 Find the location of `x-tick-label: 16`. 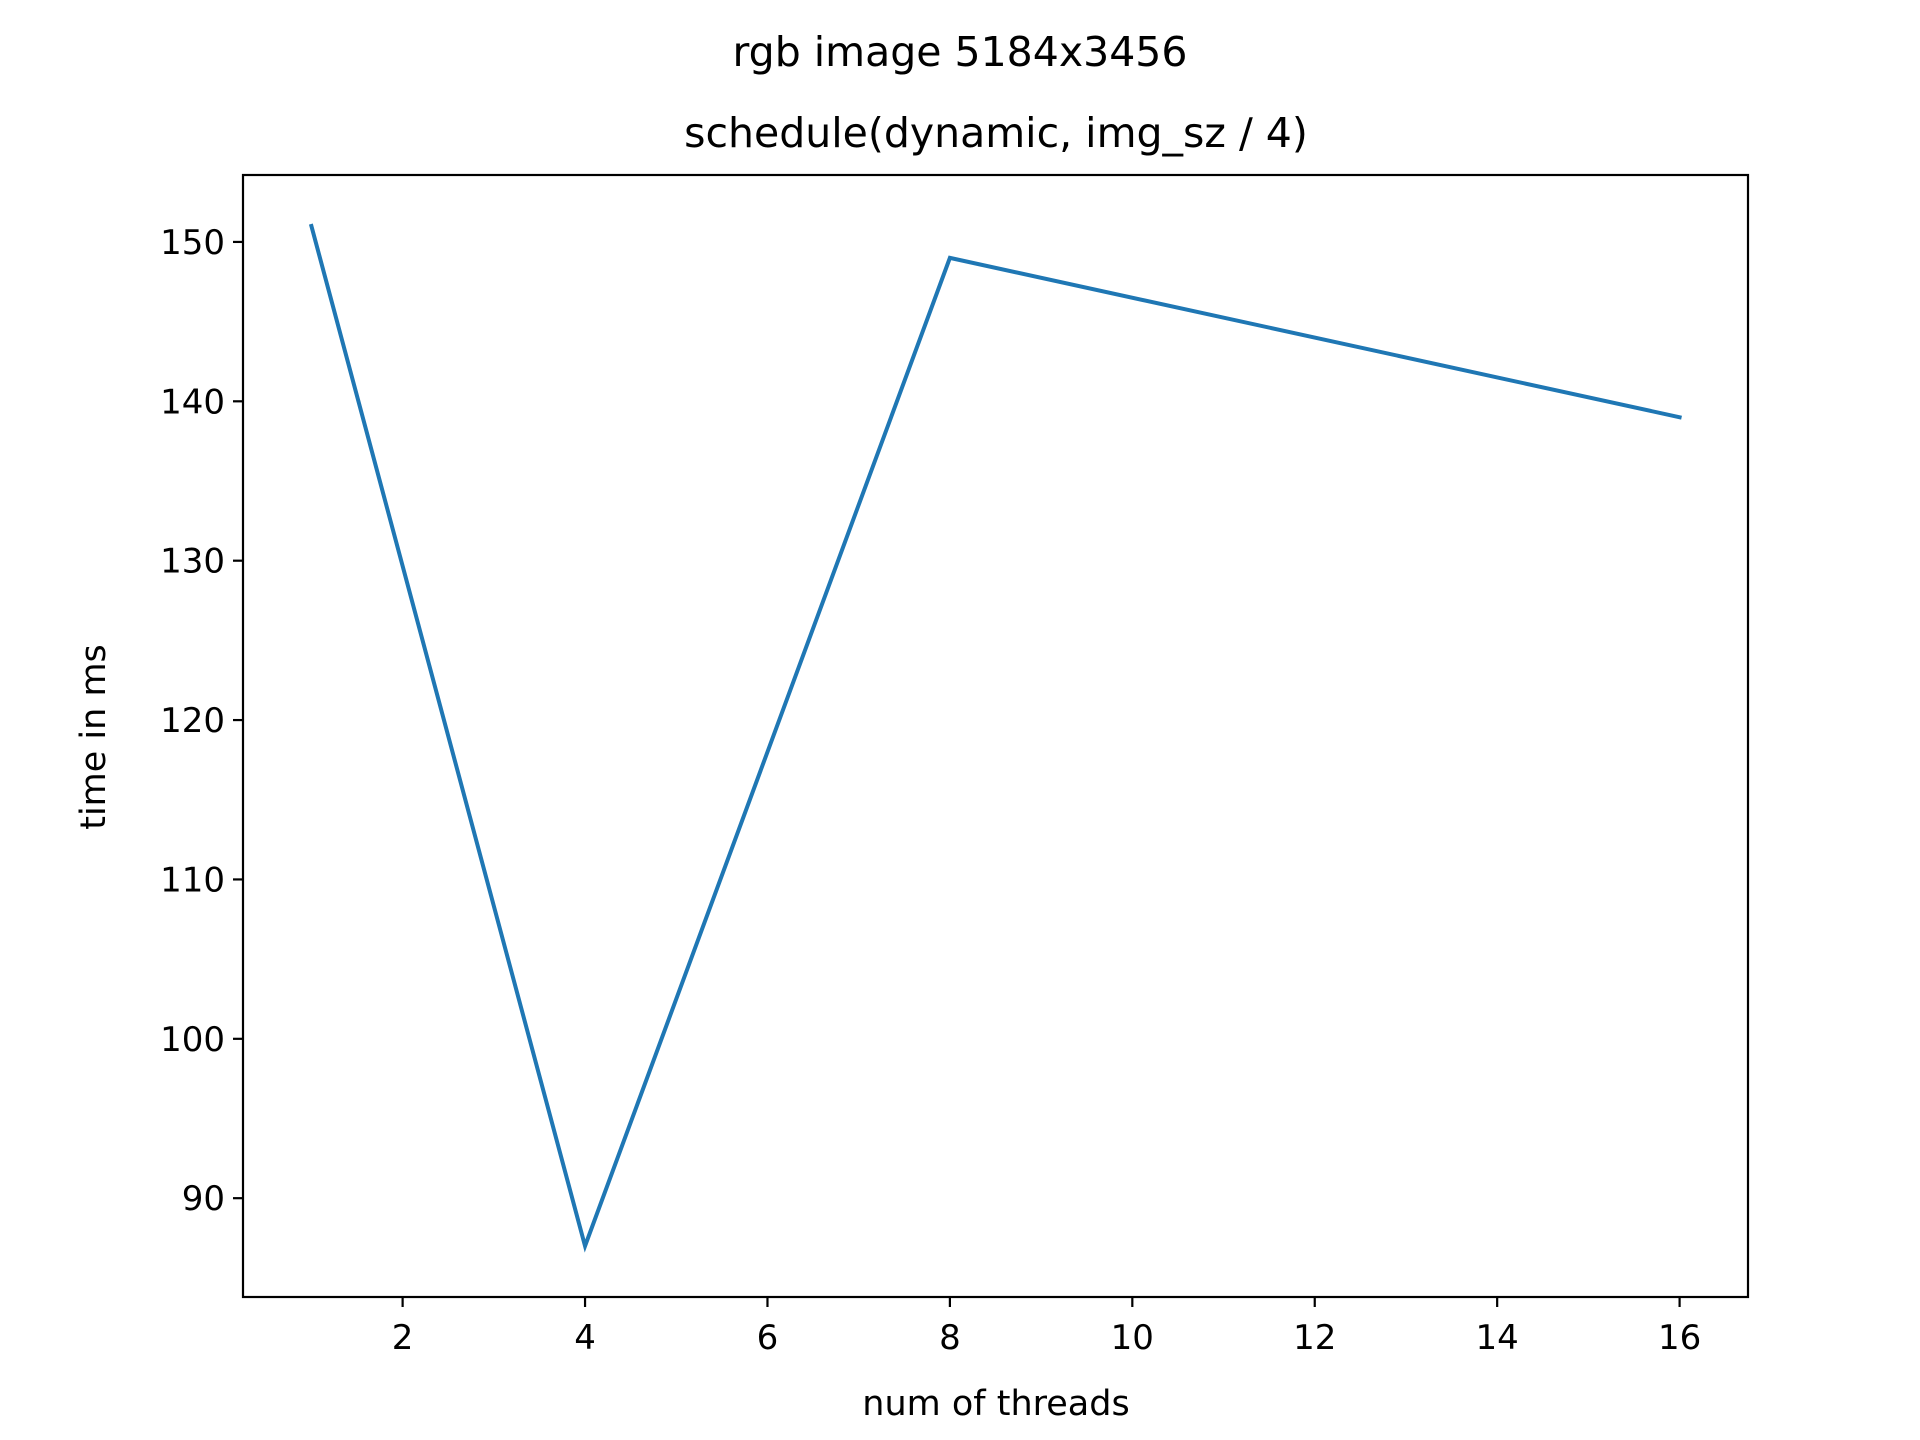

x-tick-label: 16 is located at coordinates (1679, 1338).